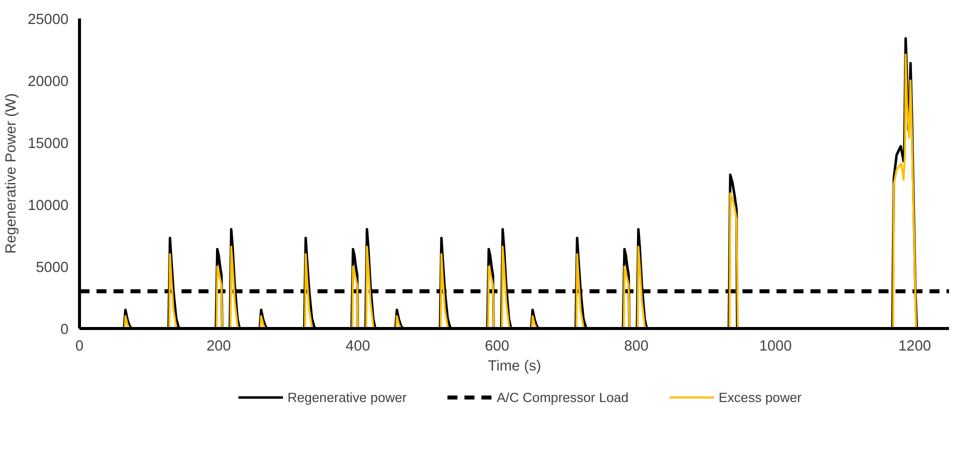 This screenshot has height=457, width=966. I want to click on legend-label: Excess power, so click(760, 397).